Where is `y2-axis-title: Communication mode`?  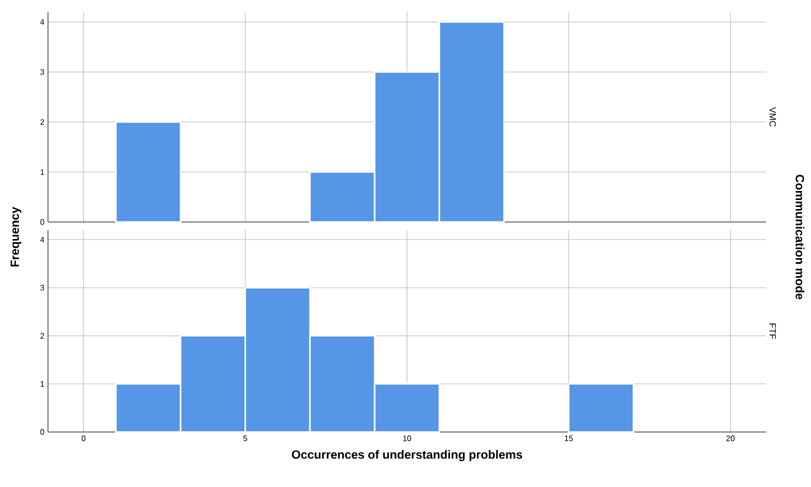 y2-axis-title: Communication mode is located at coordinates (800, 237).